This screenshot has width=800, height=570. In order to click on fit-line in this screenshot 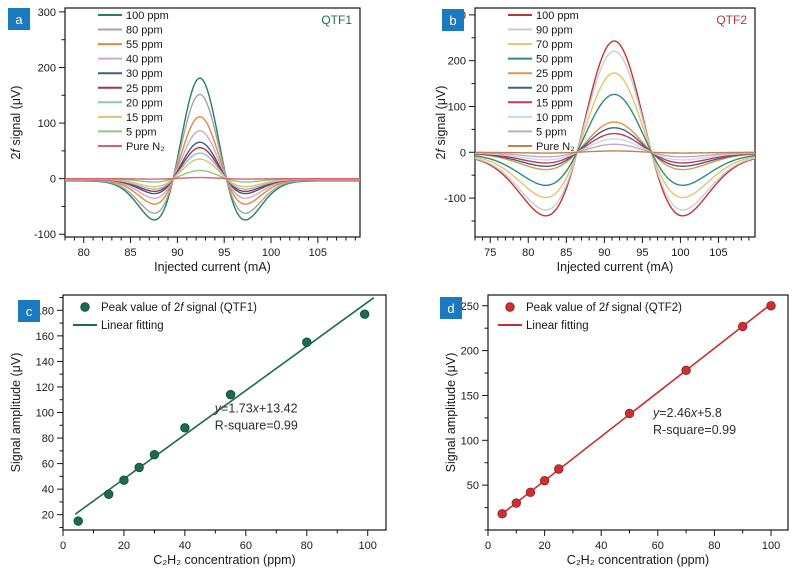, I will do `click(636, 409)`.